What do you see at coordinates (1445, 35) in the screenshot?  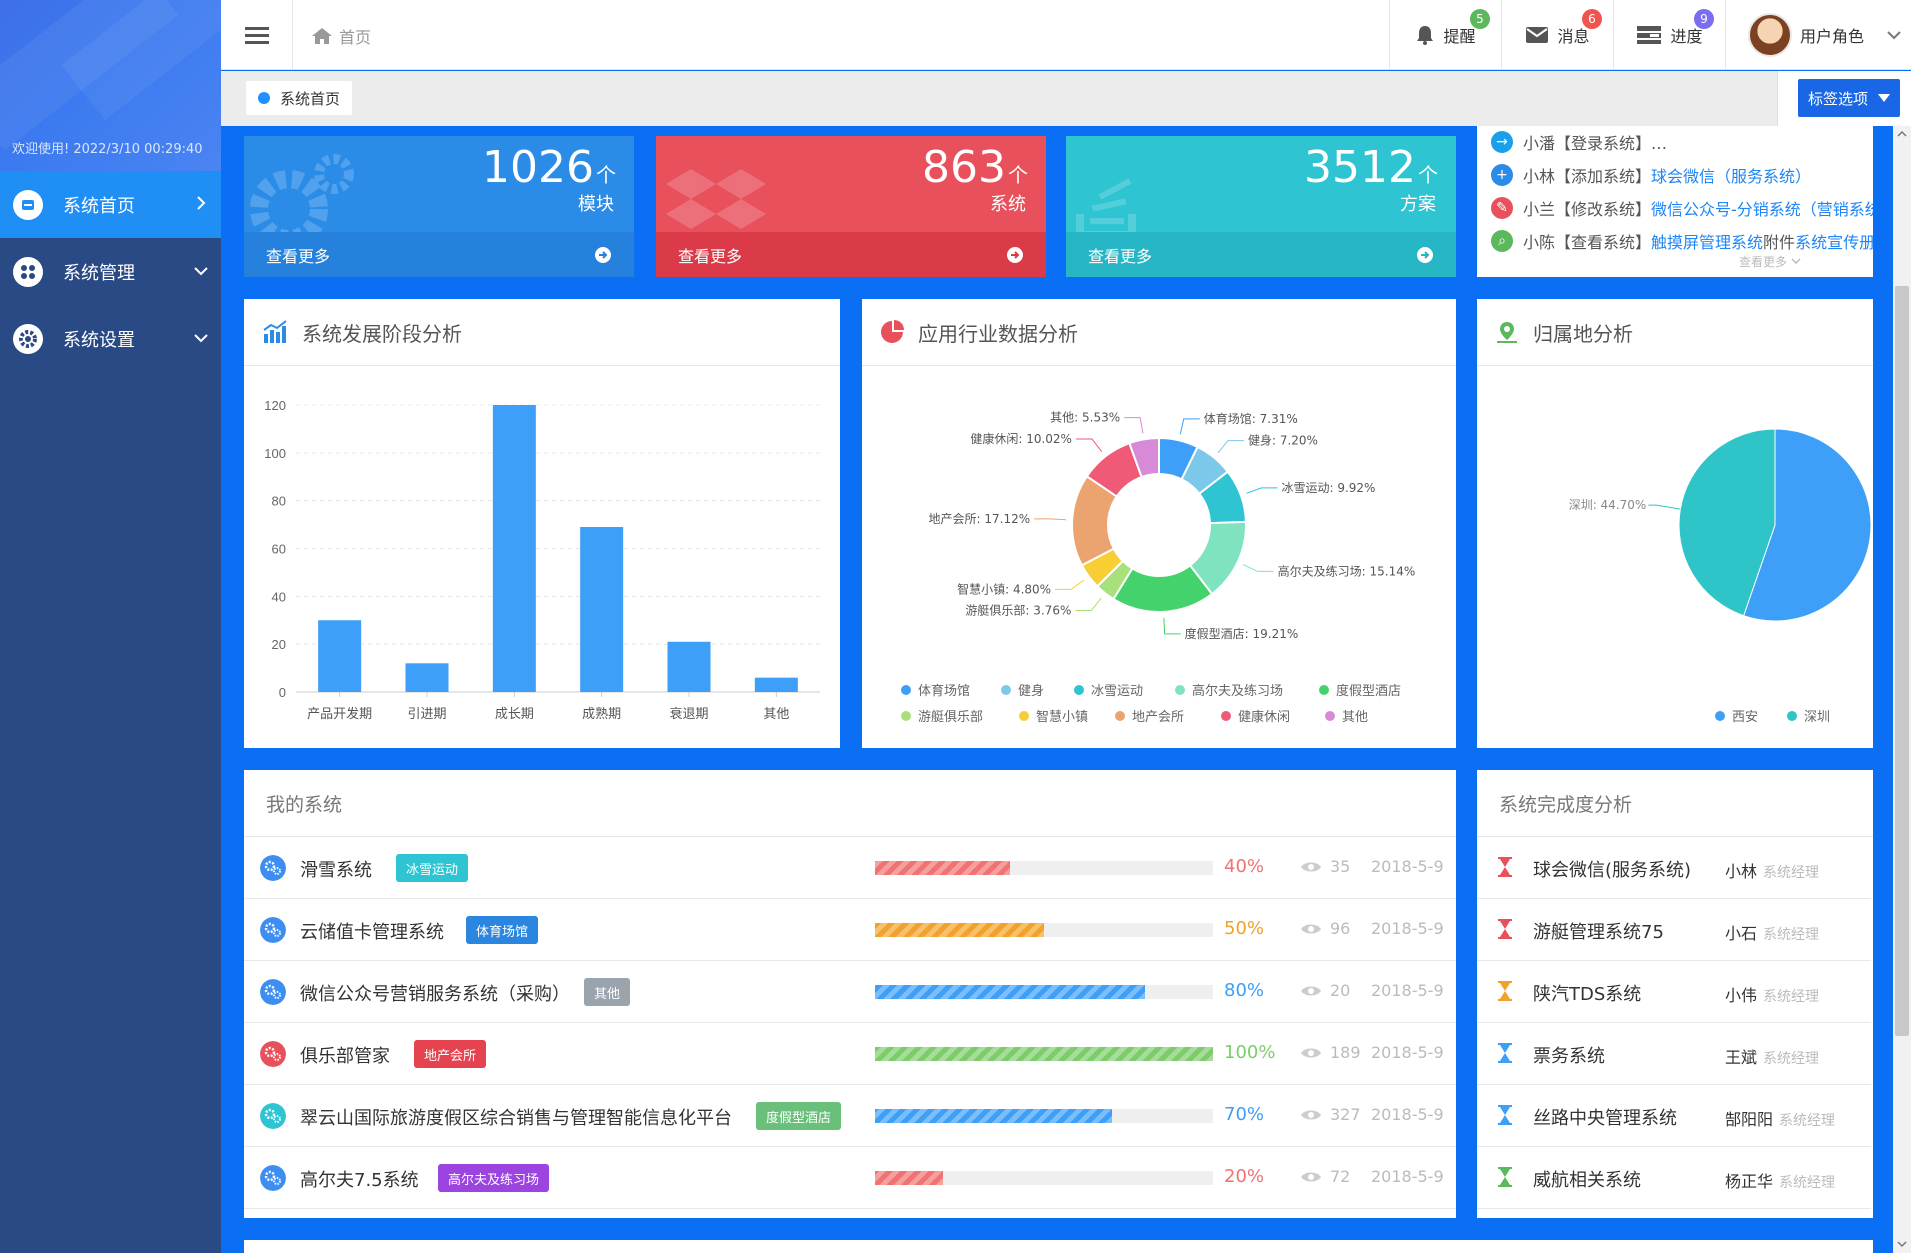 I see `reminder-button: 提醒 5` at bounding box center [1445, 35].